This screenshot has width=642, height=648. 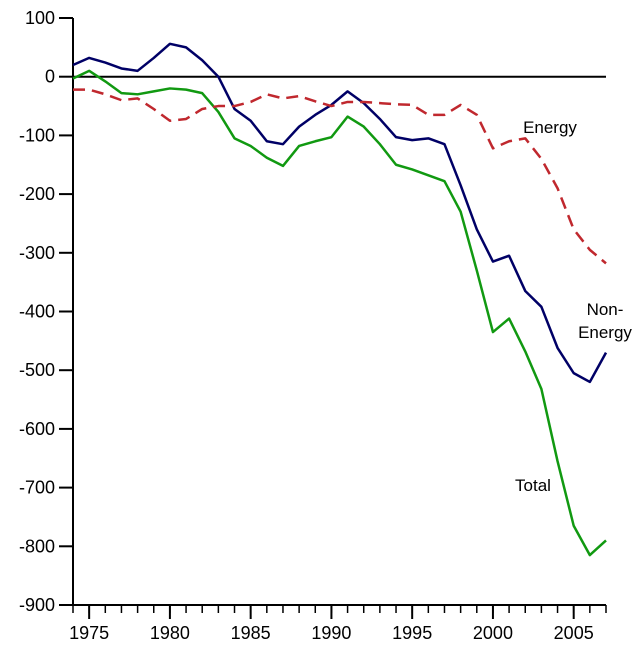 I want to click on y-tick-label: -400, so click(x=37, y=312).